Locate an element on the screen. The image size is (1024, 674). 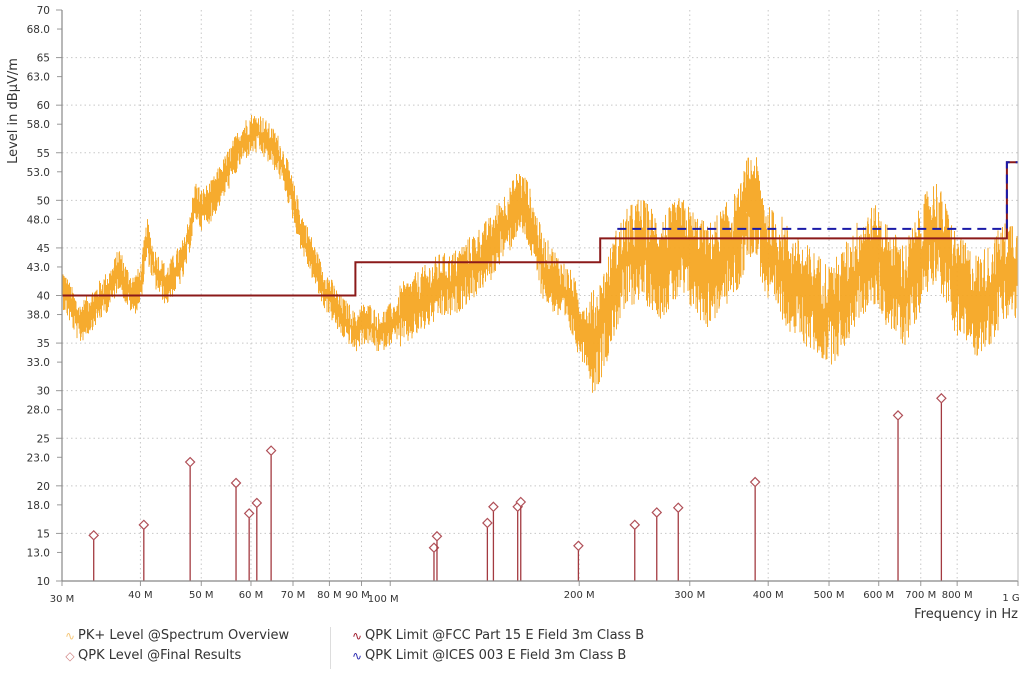
x-tick-label: 100 M is located at coordinates (383, 599).